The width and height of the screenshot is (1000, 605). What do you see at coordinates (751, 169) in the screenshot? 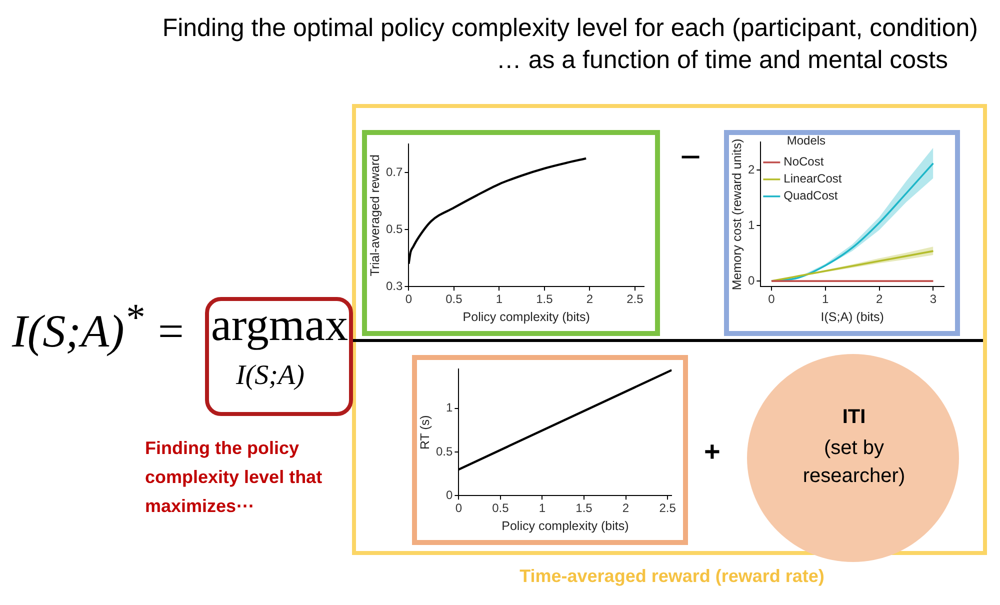
I see `y-tick-label: 2` at bounding box center [751, 169].